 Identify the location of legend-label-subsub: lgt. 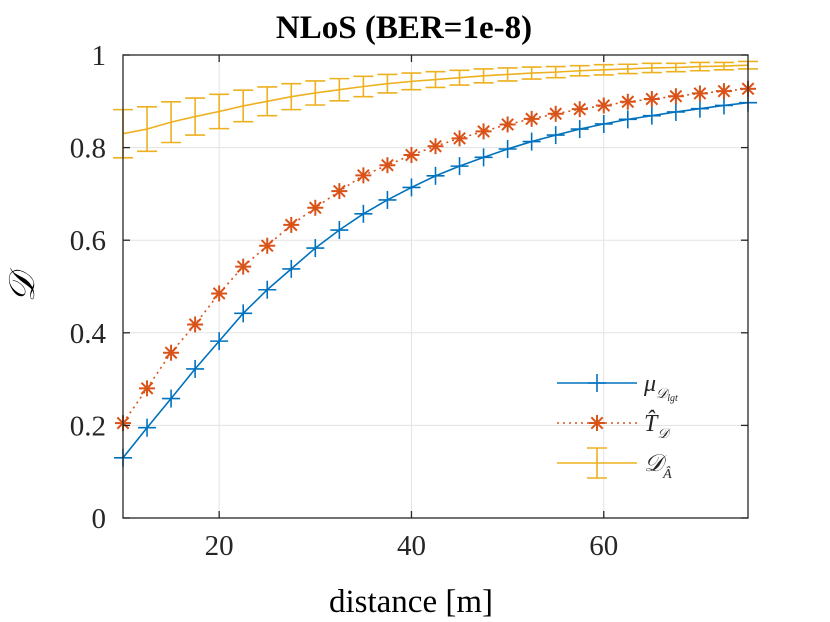
(672, 398).